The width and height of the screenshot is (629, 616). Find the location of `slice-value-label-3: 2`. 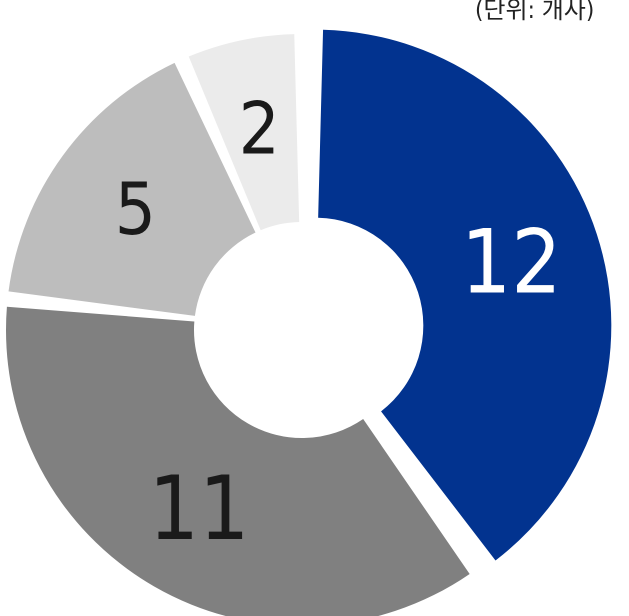

slice-value-label-3: 2 is located at coordinates (259, 129).